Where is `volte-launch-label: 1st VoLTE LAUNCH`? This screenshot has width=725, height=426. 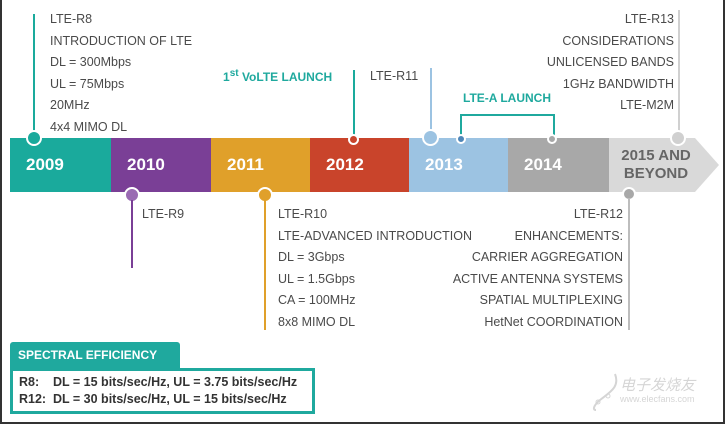
volte-launch-label: 1st VoLTE LAUNCH is located at coordinates (278, 76).